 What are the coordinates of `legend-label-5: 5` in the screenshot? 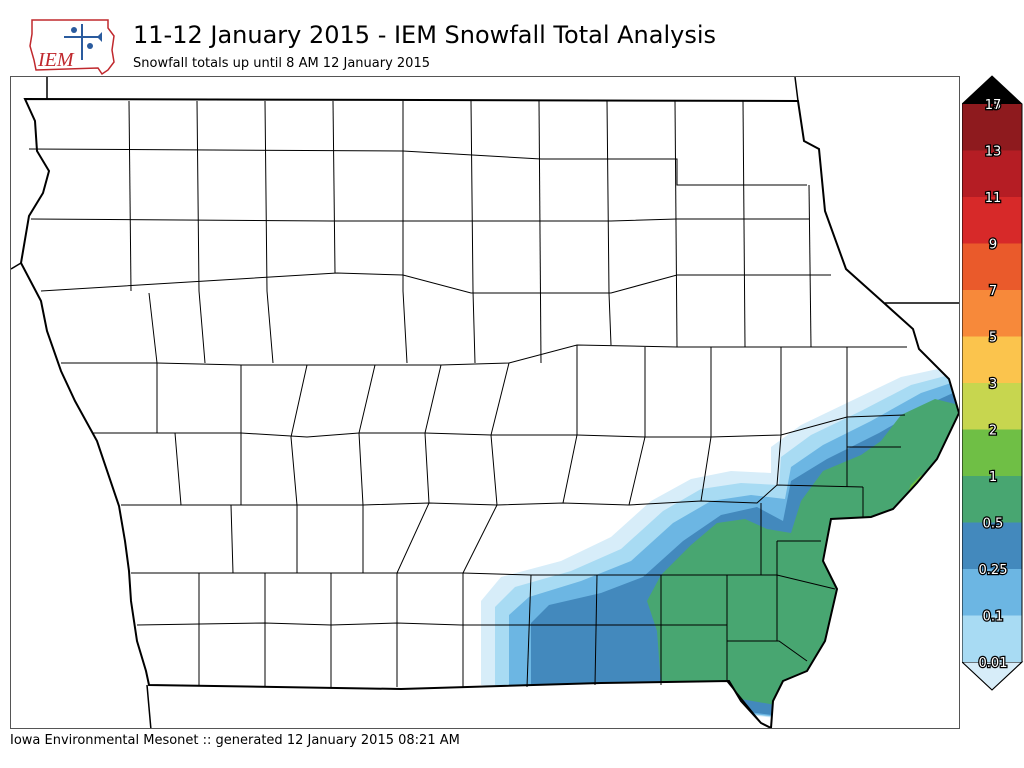 It's located at (993, 338).